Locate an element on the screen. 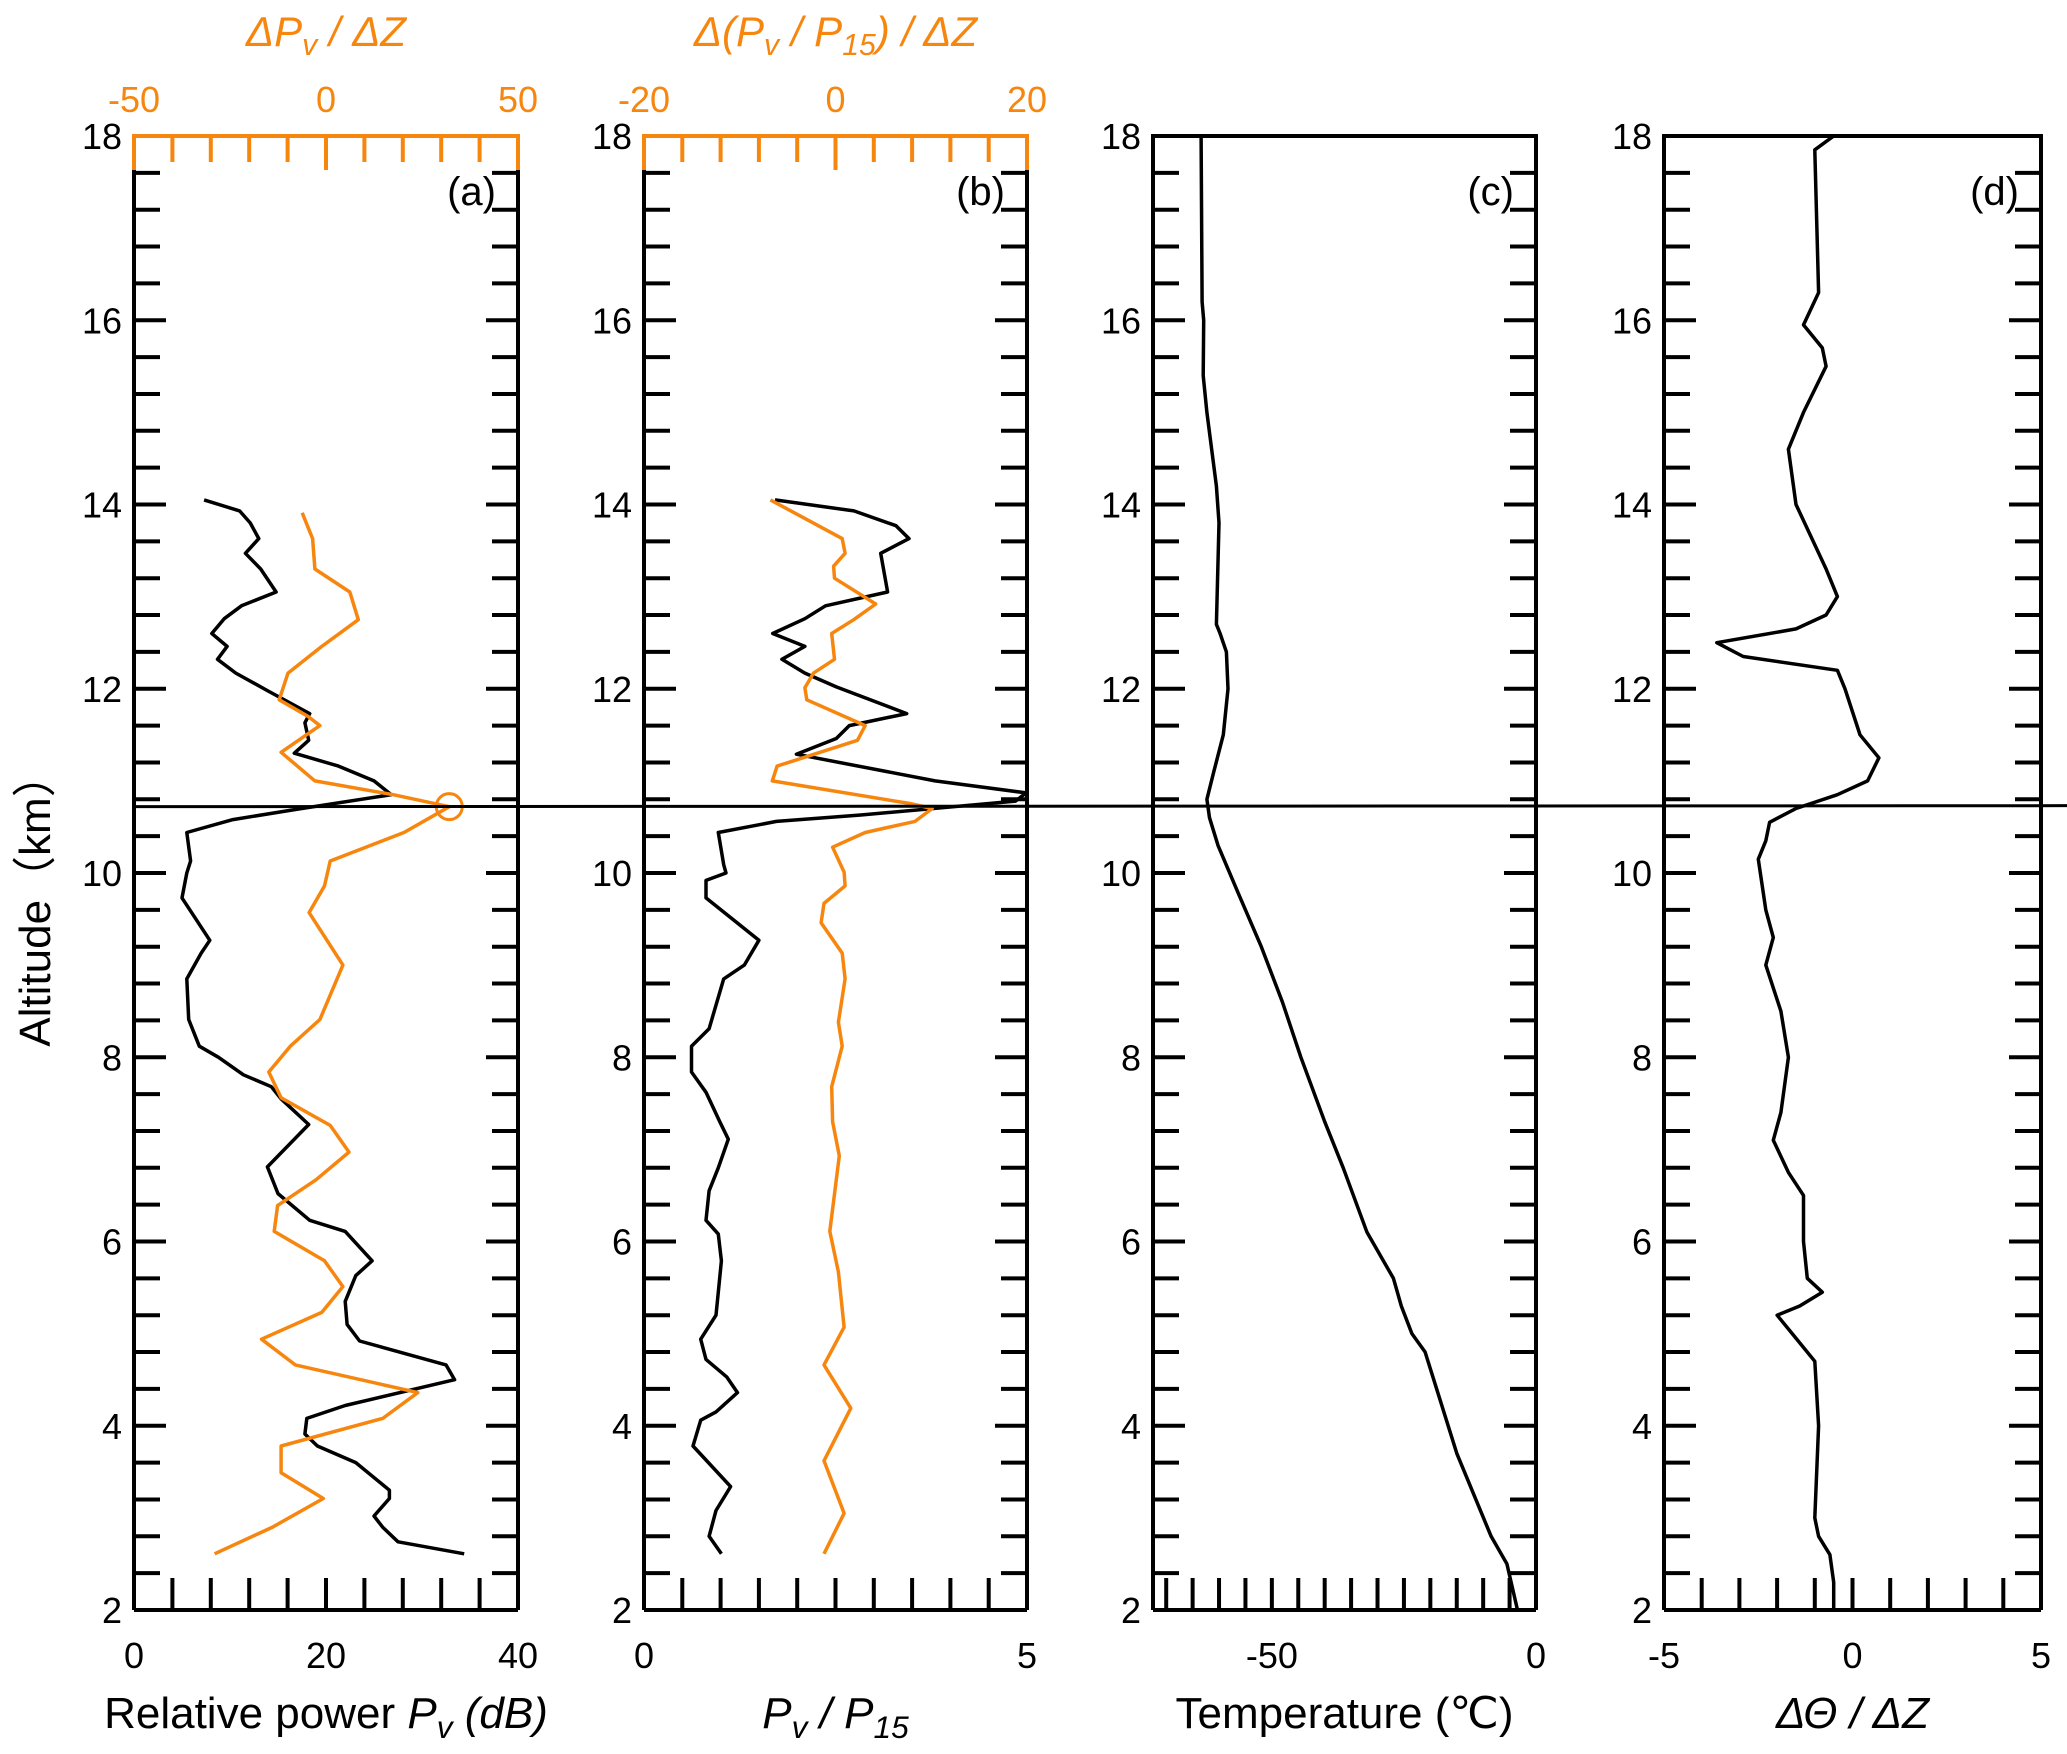  x-tick-label: 20 is located at coordinates (326, 1655).